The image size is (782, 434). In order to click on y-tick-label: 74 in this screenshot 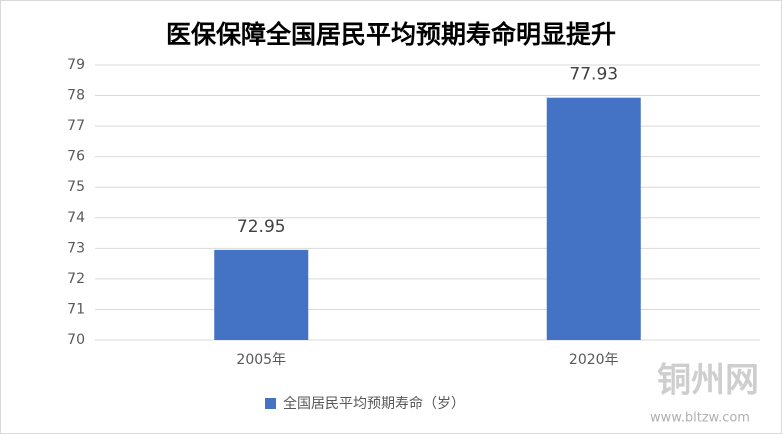, I will do `click(76, 218)`.